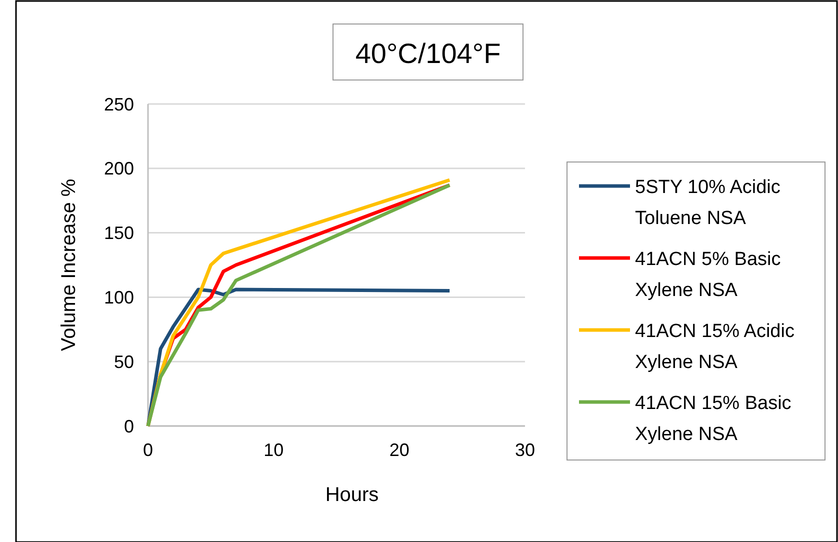 The width and height of the screenshot is (838, 542). Describe the element at coordinates (148, 450) in the screenshot. I see `x-tick-label: 0` at that location.